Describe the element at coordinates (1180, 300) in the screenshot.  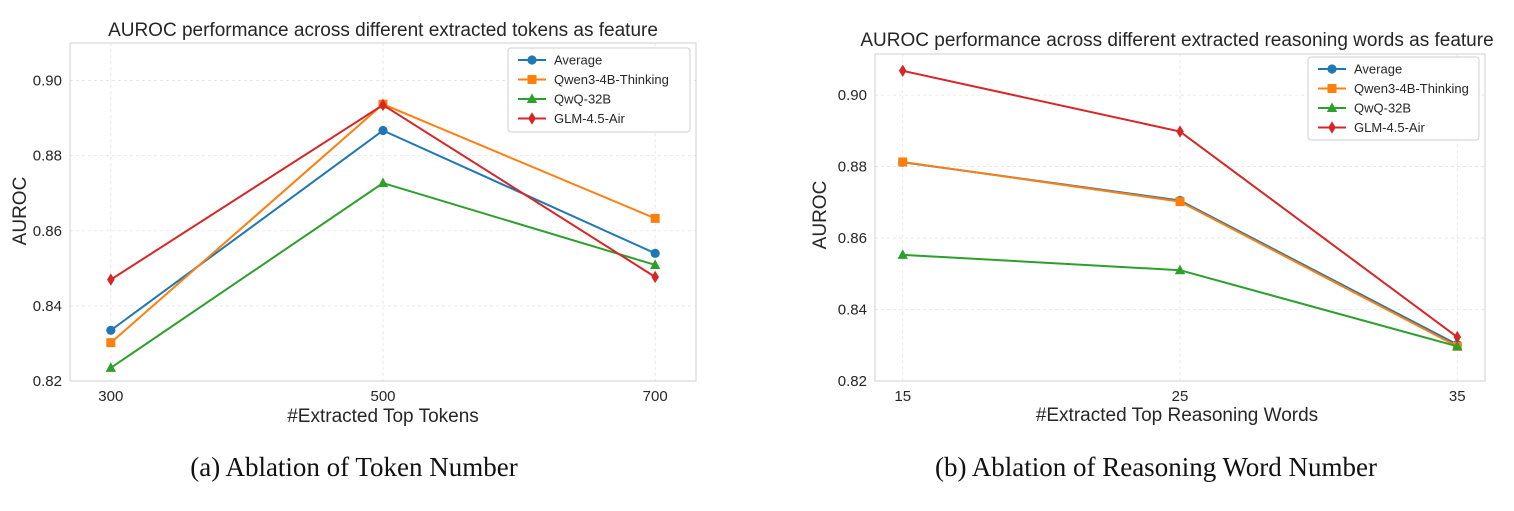
I see `chart-b-series-qwq-32b` at that location.